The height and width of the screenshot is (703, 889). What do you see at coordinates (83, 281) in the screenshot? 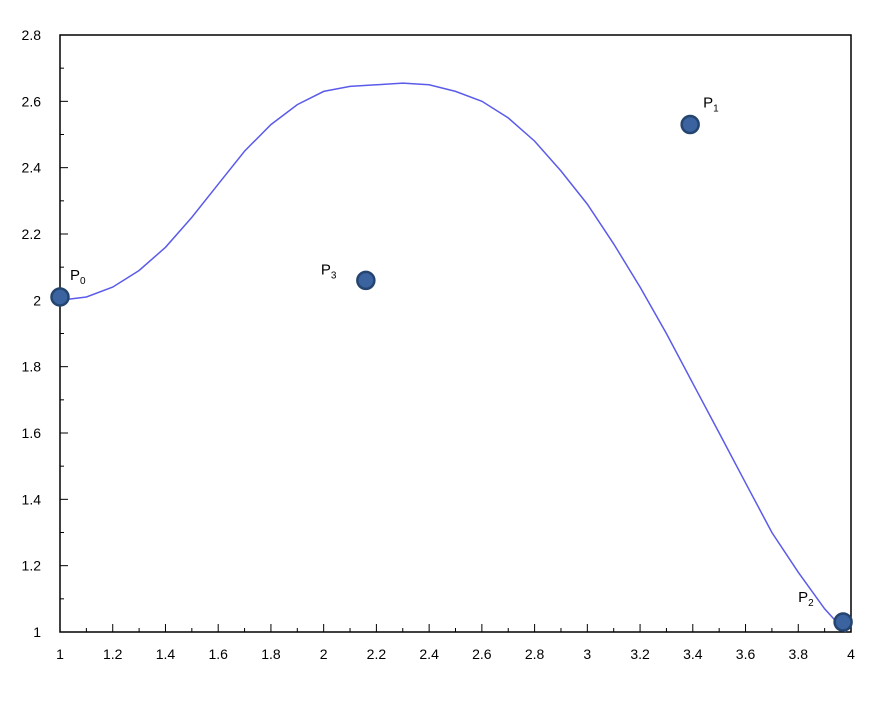
I see `point-label-subscript: 0` at bounding box center [83, 281].